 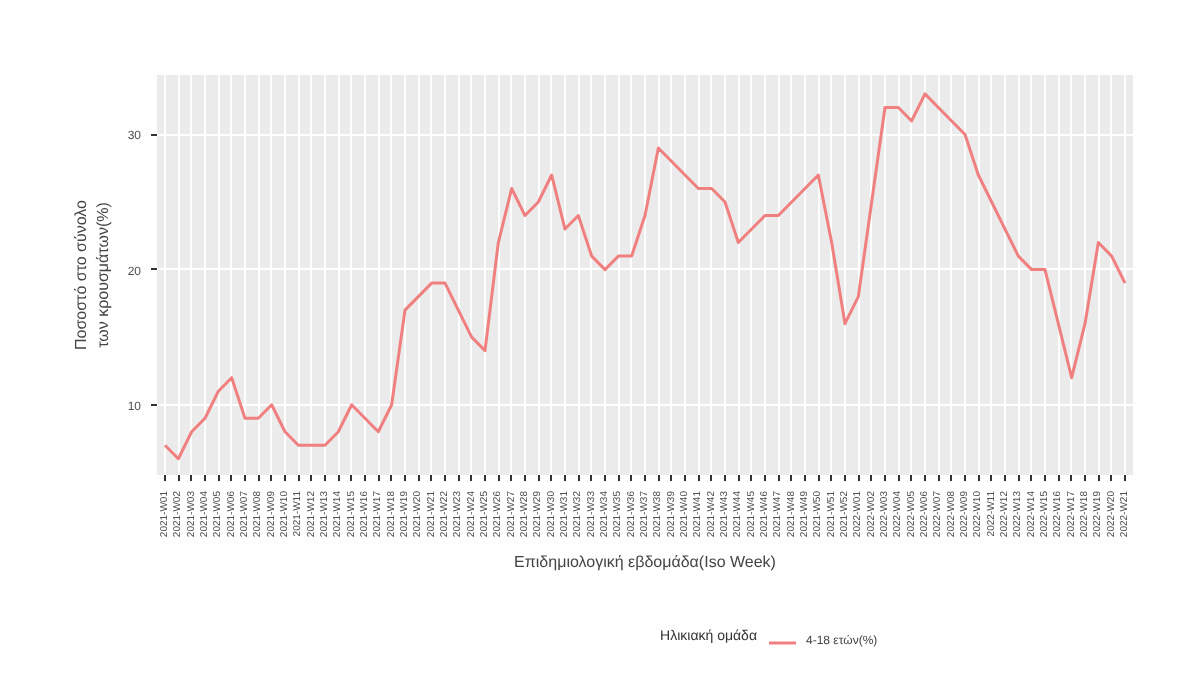 I want to click on x-axis-title: Επιδημιολογική εβδομάδα(Iso Week), so click(x=645, y=562).